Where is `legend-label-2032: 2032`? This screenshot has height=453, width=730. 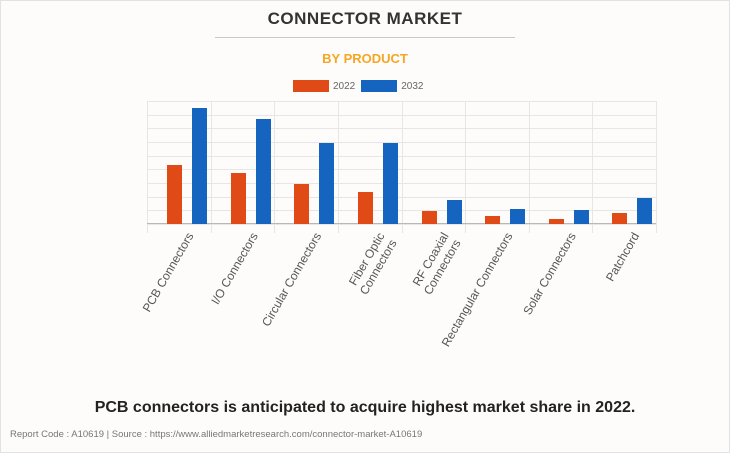
legend-label-2032: 2032 is located at coordinates (412, 86).